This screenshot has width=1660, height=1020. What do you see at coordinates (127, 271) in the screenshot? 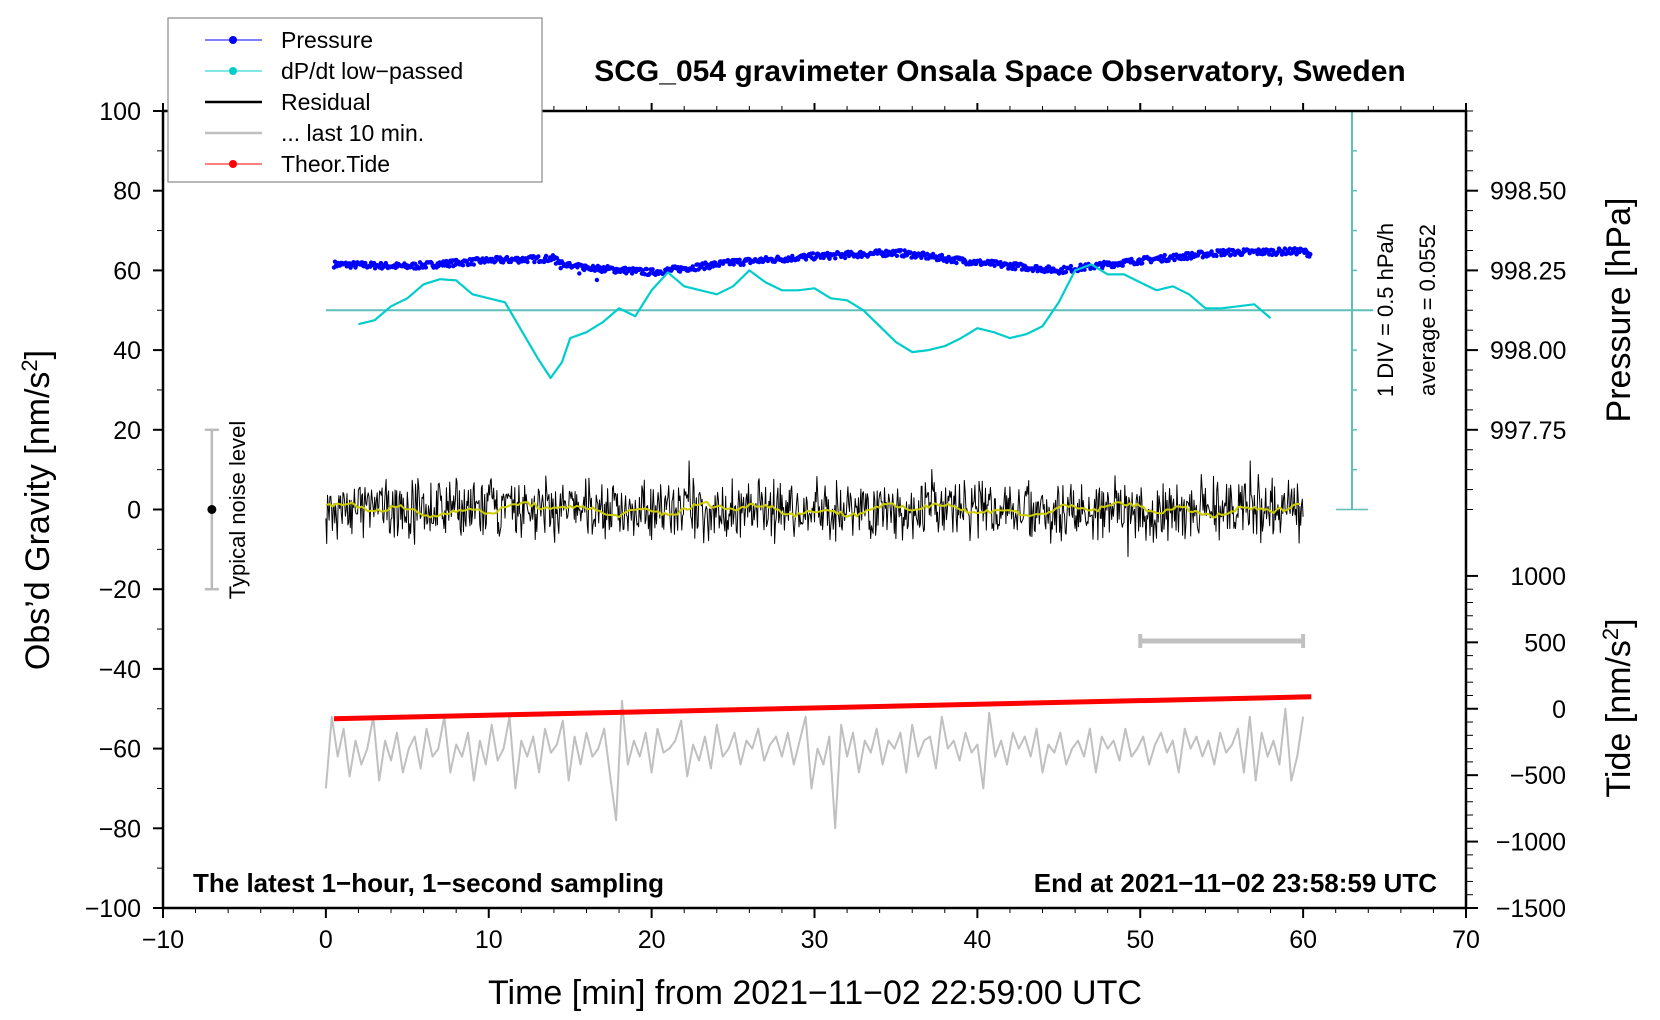
I see `y-tick-label: 60` at bounding box center [127, 271].